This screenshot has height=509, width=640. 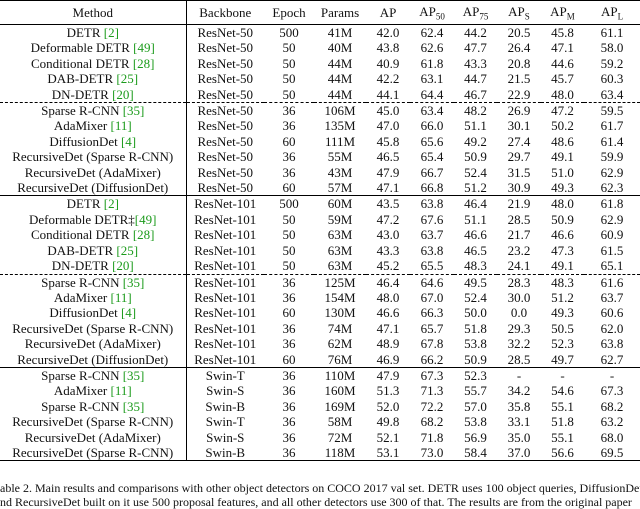 I want to click on value-cell: 0.0, so click(x=519, y=313).